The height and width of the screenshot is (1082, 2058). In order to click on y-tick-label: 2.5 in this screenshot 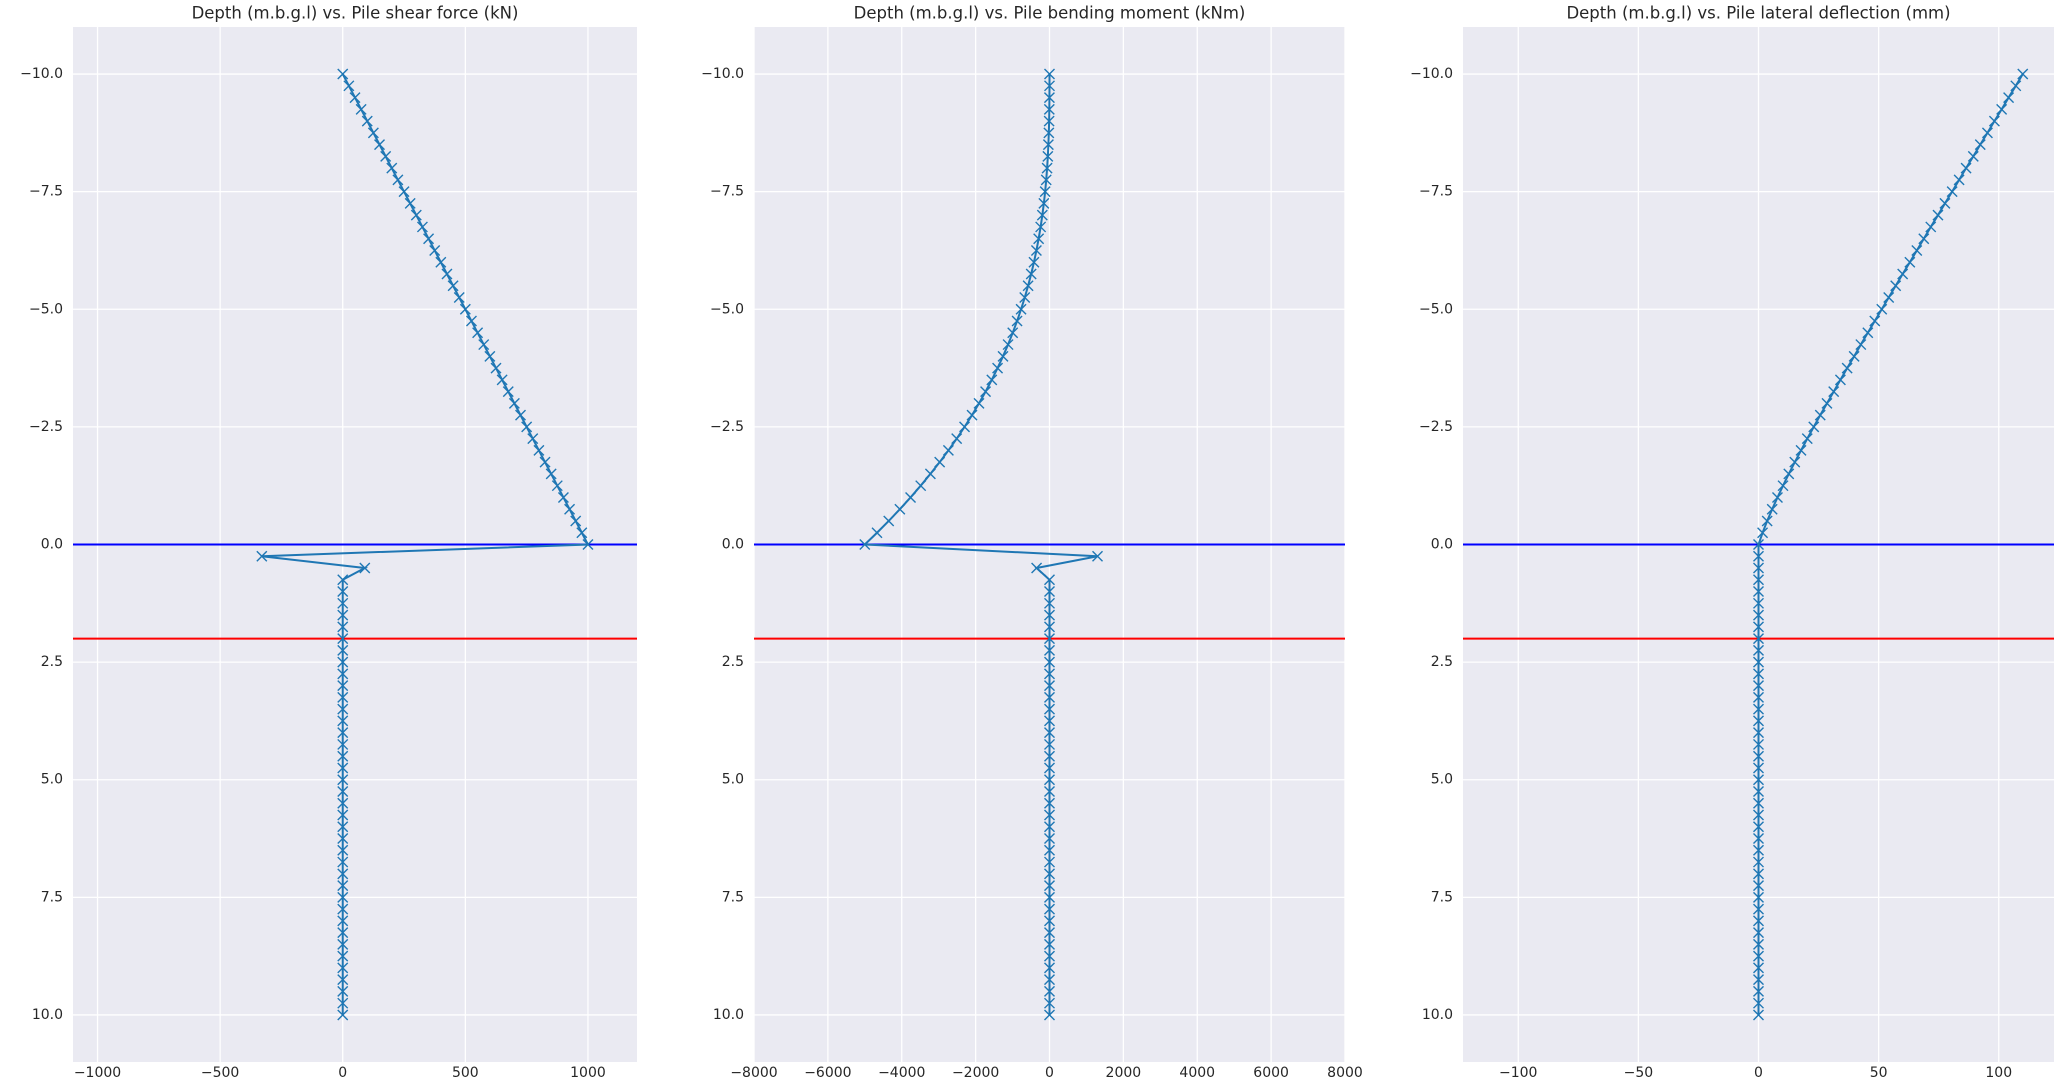, I will do `click(52, 662)`.